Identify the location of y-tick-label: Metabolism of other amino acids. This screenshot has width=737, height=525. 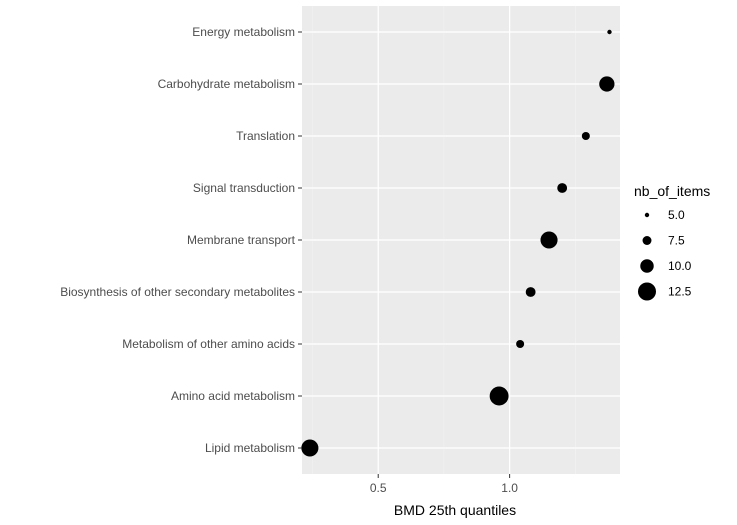
(208, 344).